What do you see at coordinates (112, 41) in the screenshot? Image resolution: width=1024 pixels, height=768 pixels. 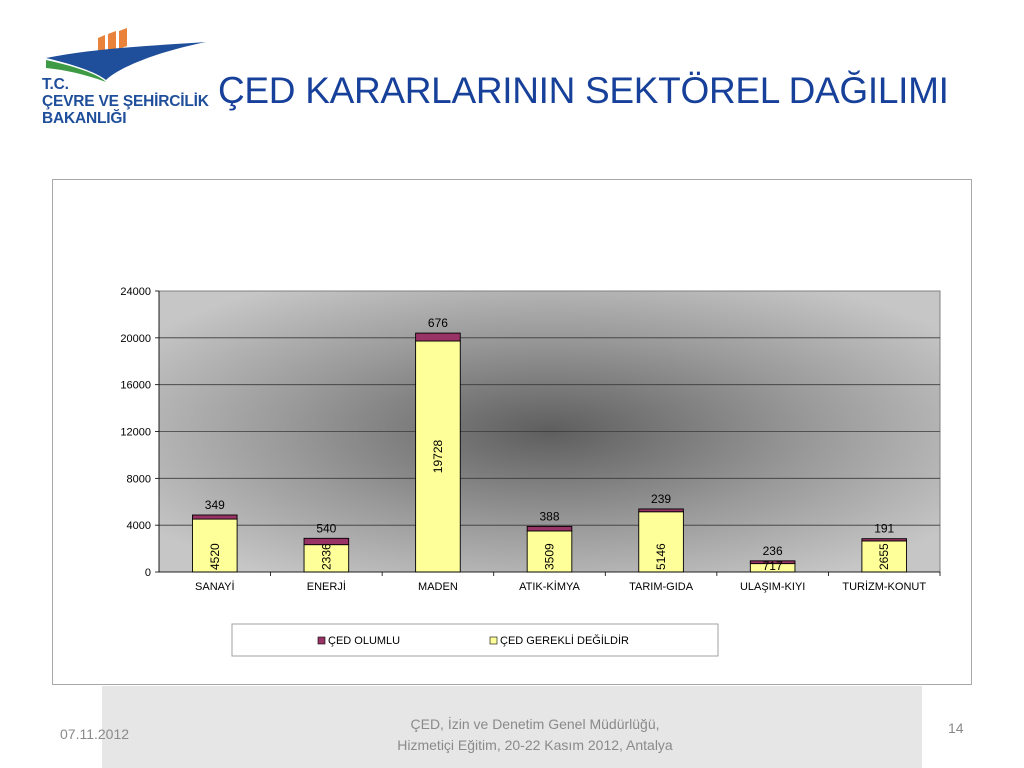 I see `building-icon` at bounding box center [112, 41].